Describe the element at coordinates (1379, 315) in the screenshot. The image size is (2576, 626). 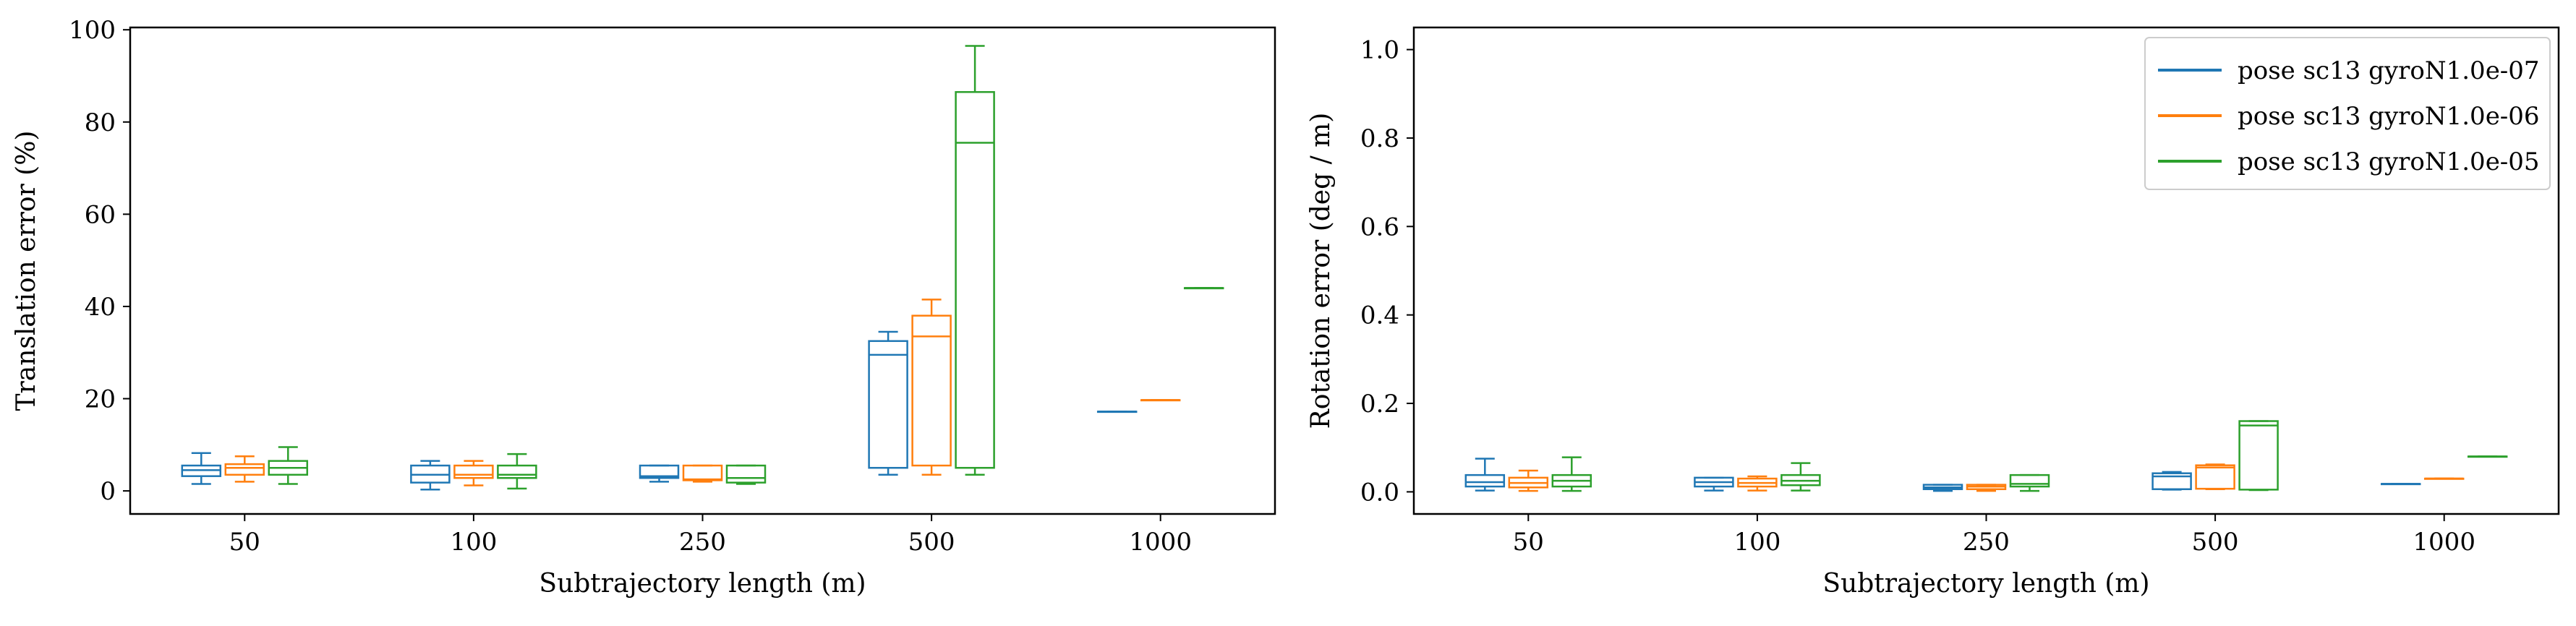
I see `y-tick-label: 0.4` at that location.